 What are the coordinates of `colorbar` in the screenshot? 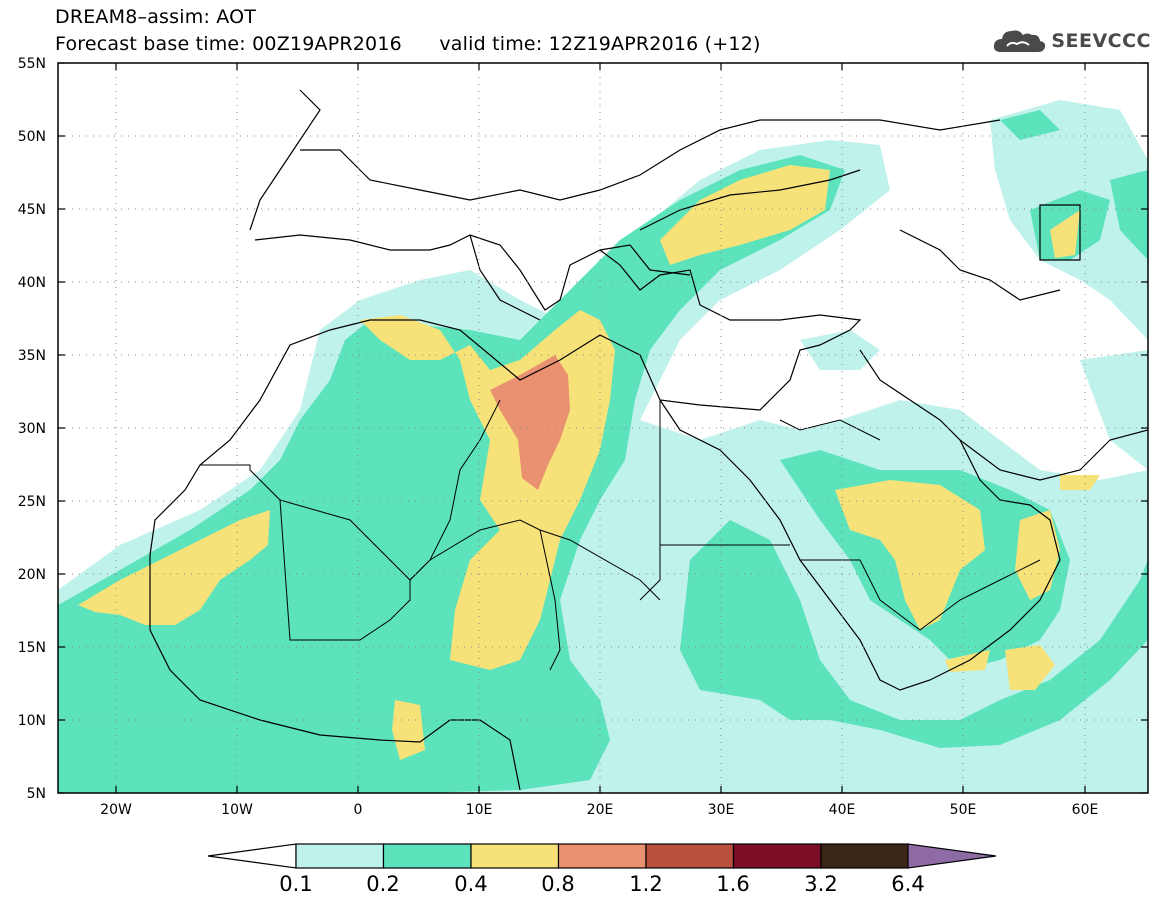 It's located at (602, 856).